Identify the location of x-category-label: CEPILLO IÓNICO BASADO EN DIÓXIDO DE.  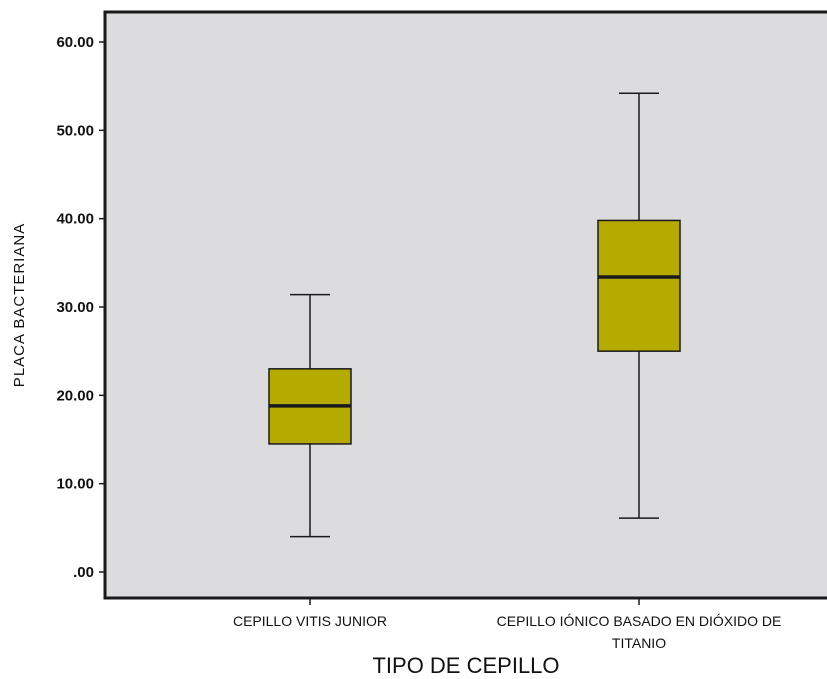
(639, 621).